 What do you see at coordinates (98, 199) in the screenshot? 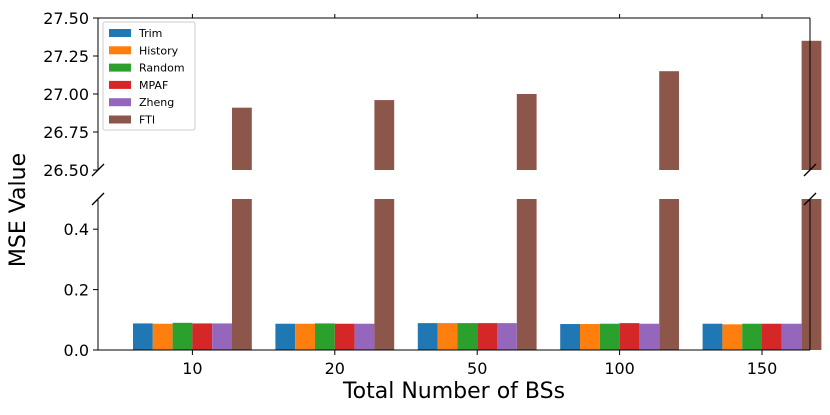
I see `break-mark-lower-left` at bounding box center [98, 199].